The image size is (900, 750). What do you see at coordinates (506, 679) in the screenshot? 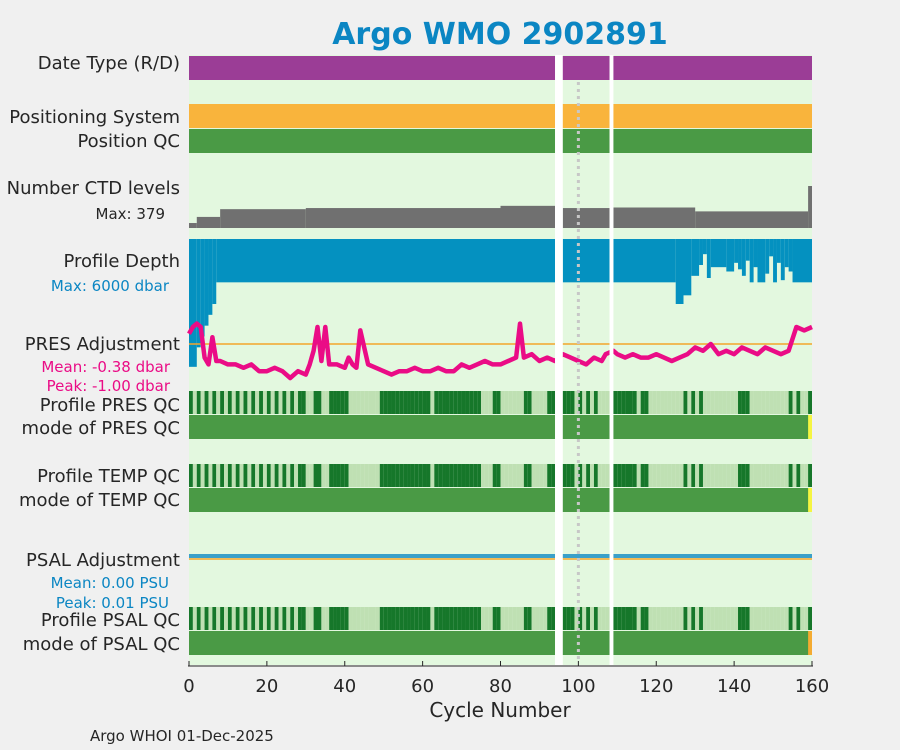
I see `x-axis: 0 20 40 60 80 100 120 140 160` at bounding box center [506, 679].